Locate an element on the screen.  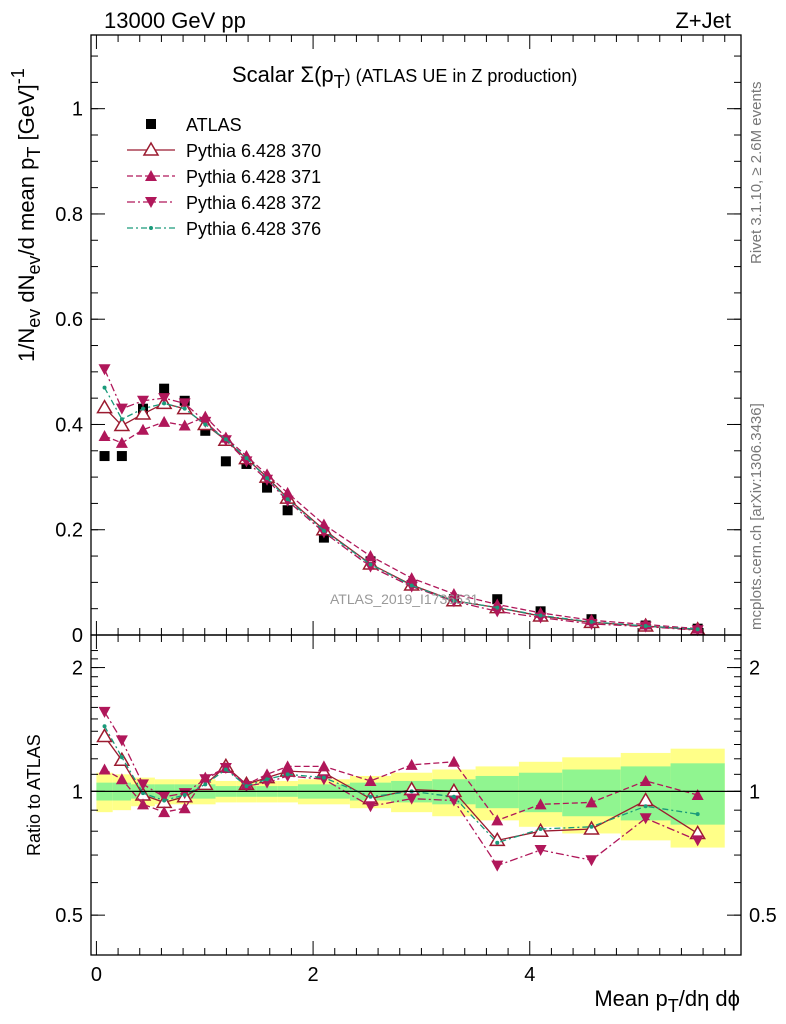
legend-label-0: ATLAS is located at coordinates (214, 125).